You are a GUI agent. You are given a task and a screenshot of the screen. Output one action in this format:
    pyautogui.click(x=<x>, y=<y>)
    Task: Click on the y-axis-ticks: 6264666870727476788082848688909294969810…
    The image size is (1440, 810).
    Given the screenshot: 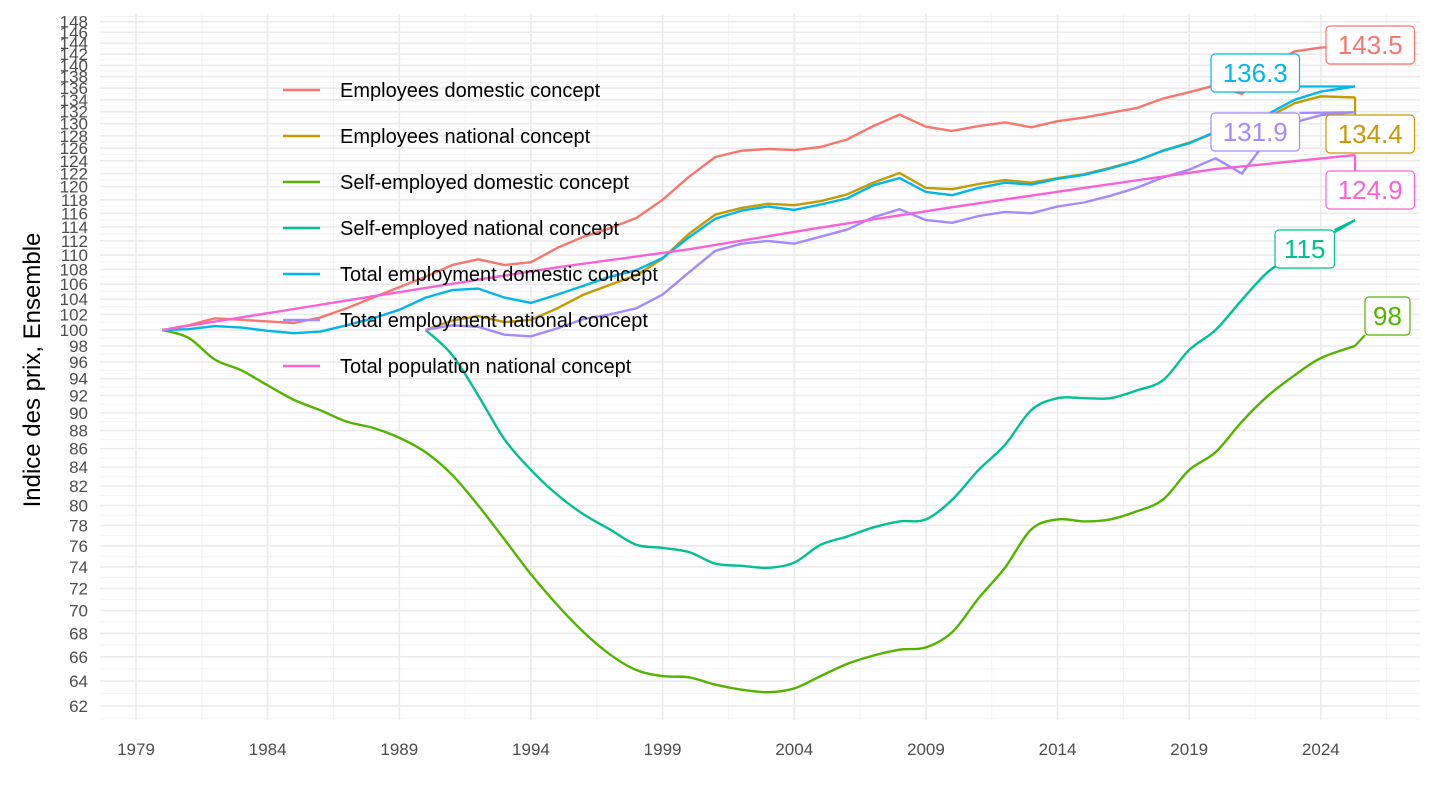 What is the action you would take?
    pyautogui.click(x=74, y=364)
    